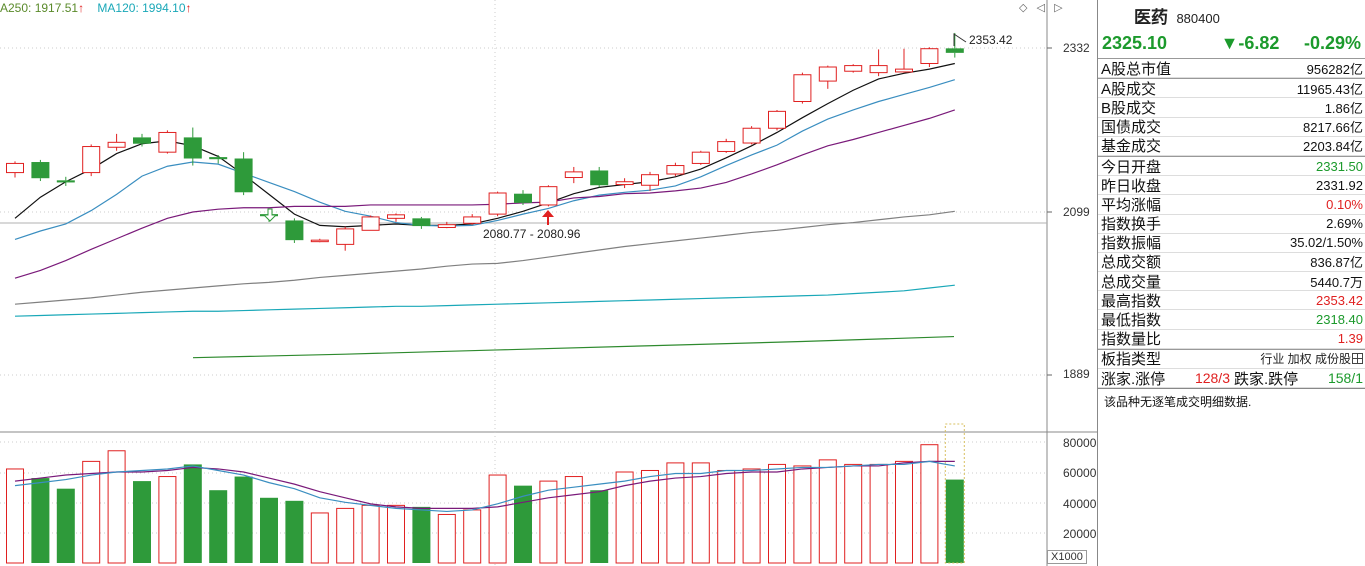  What do you see at coordinates (1131, 340) in the screenshot?
I see `row-label: 指数量比` at bounding box center [1131, 340].